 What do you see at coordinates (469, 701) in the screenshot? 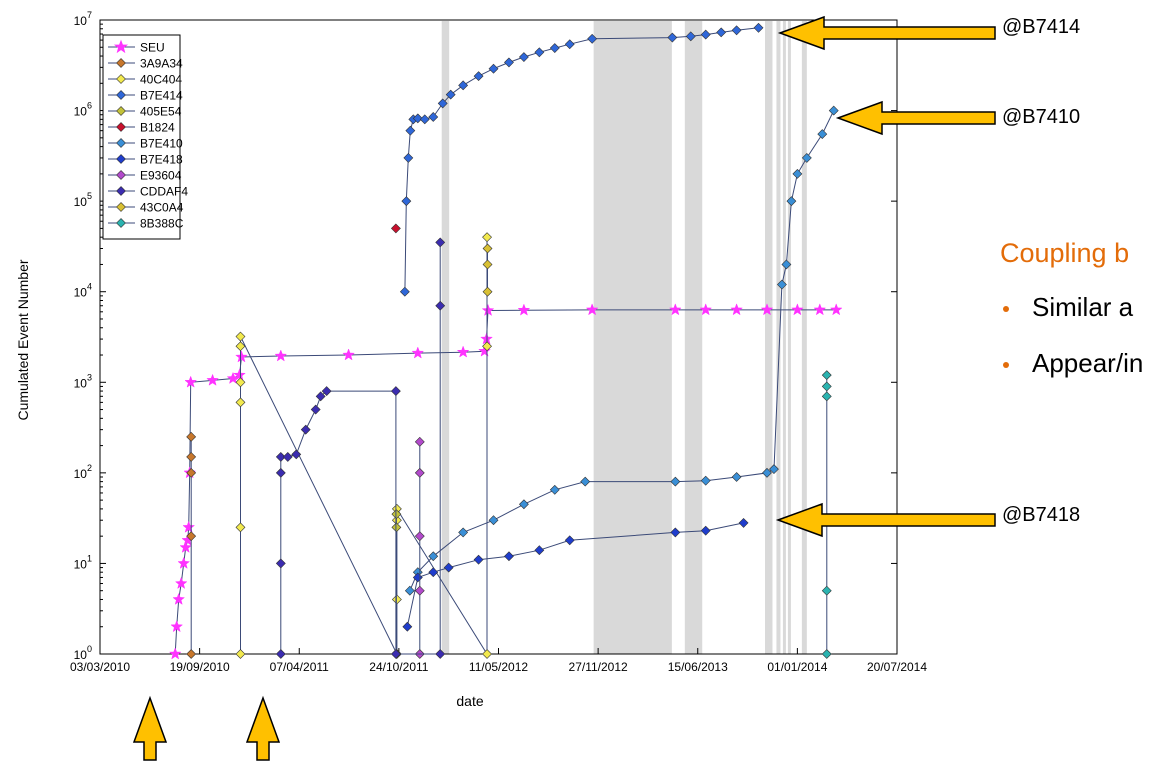
I see `x-axis-label: date` at bounding box center [469, 701].